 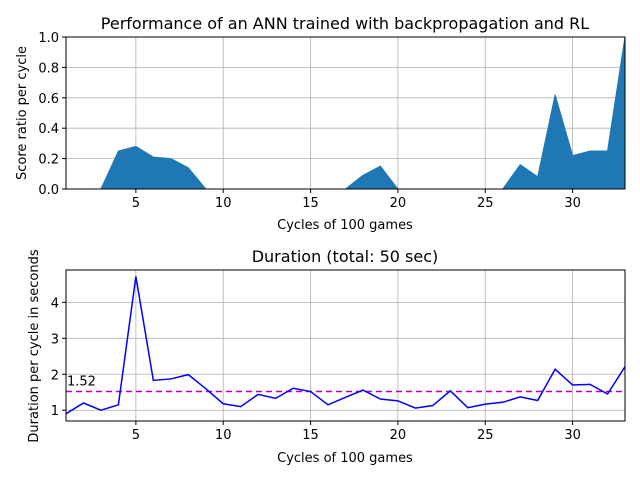 I want to click on chart1-x-tick-label: 30, so click(x=572, y=203).